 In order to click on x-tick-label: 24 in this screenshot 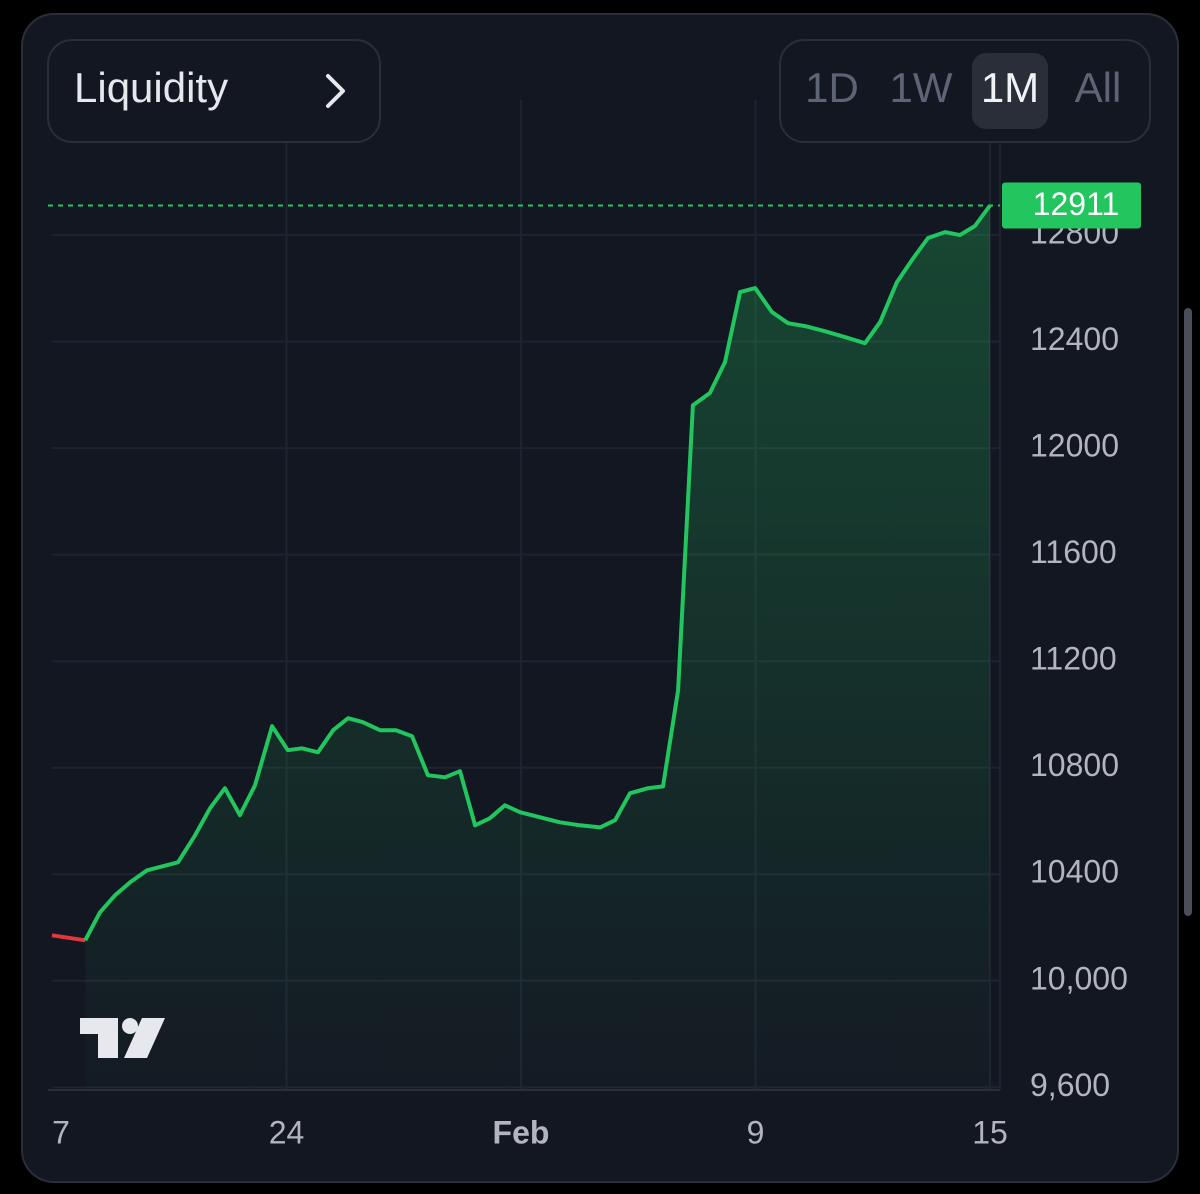, I will do `click(287, 1132)`.